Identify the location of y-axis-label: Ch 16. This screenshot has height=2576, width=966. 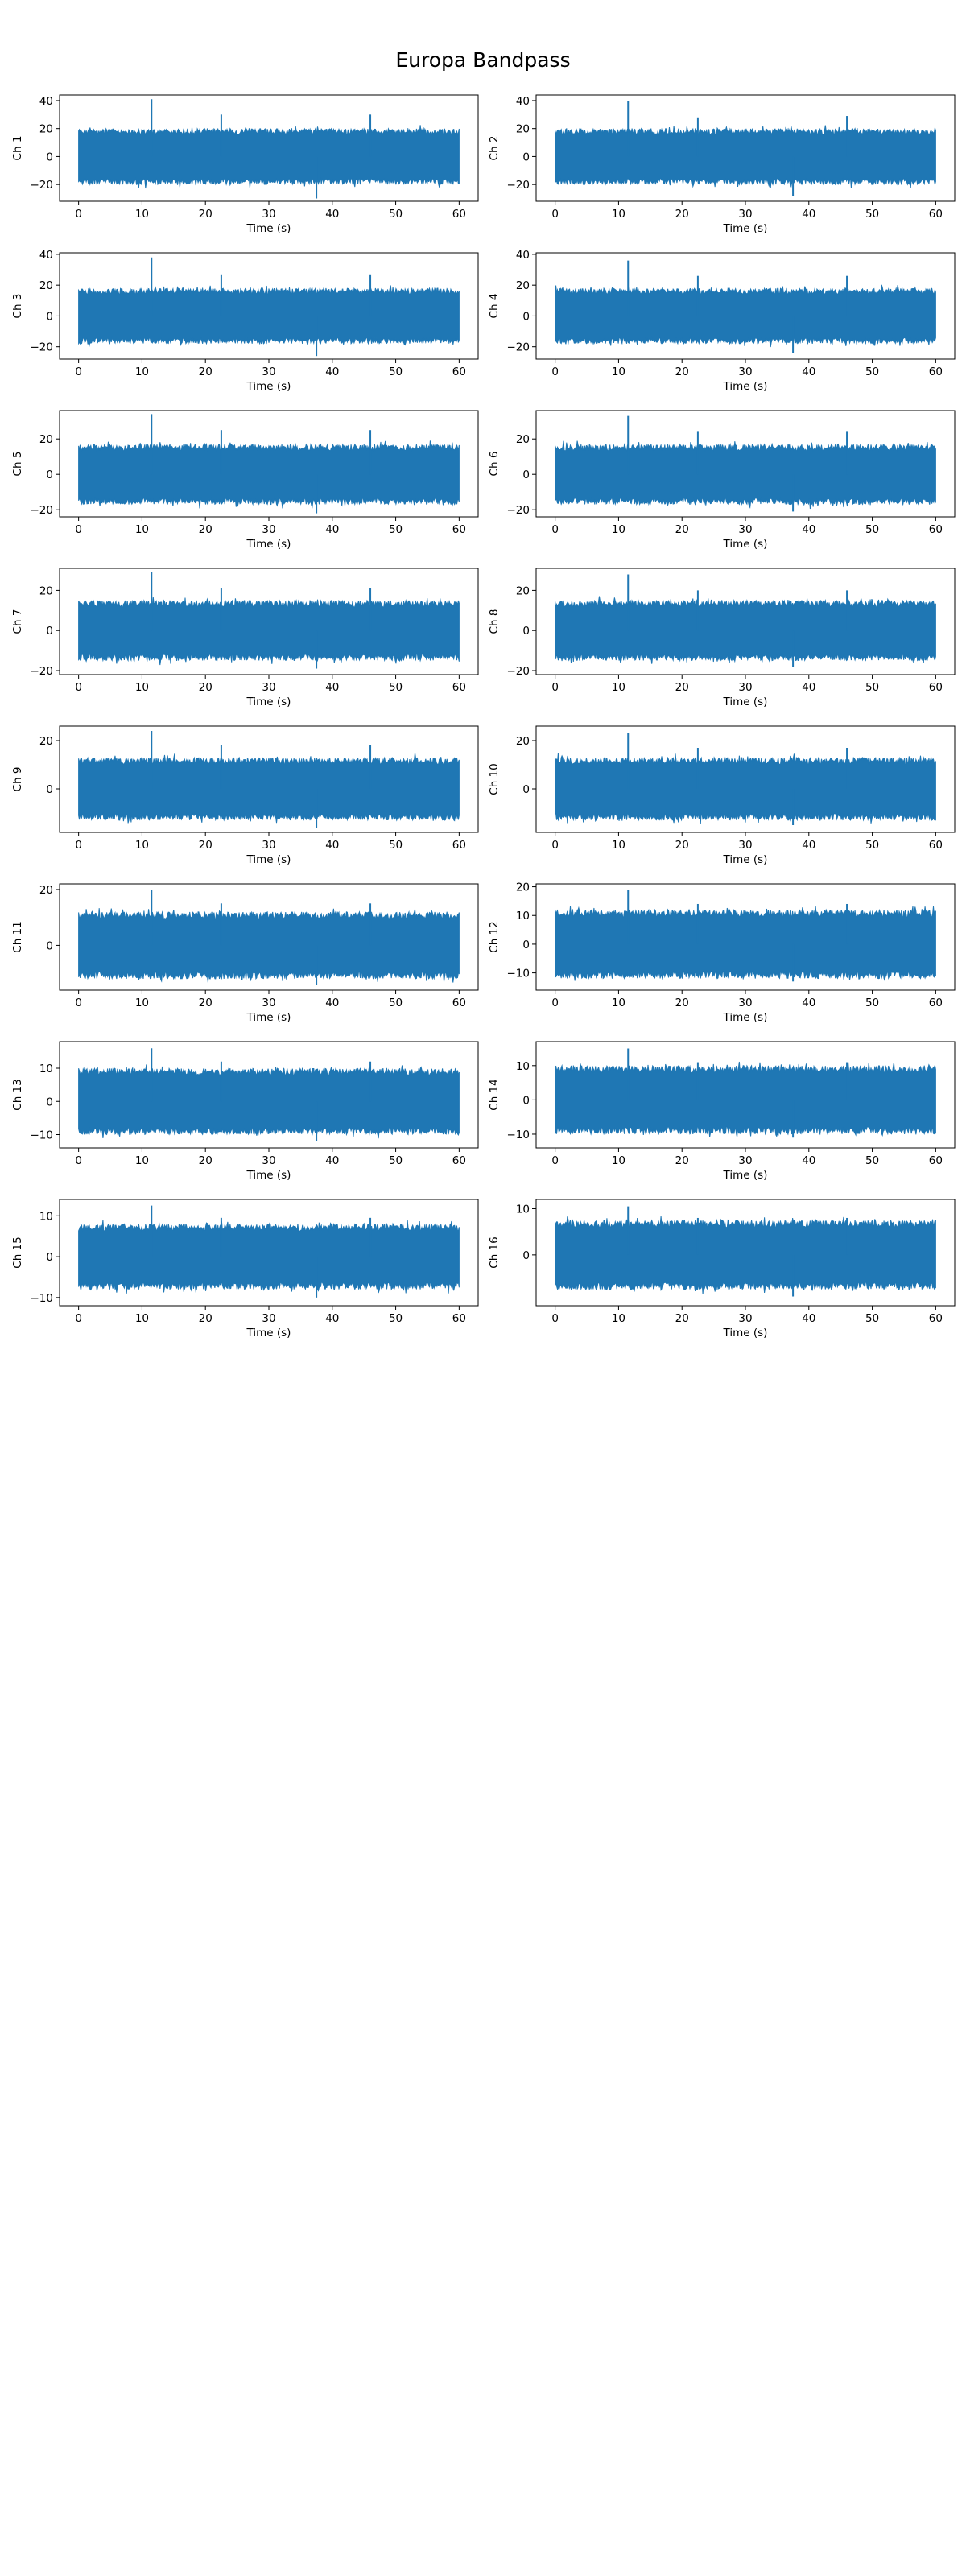
(494, 1252).